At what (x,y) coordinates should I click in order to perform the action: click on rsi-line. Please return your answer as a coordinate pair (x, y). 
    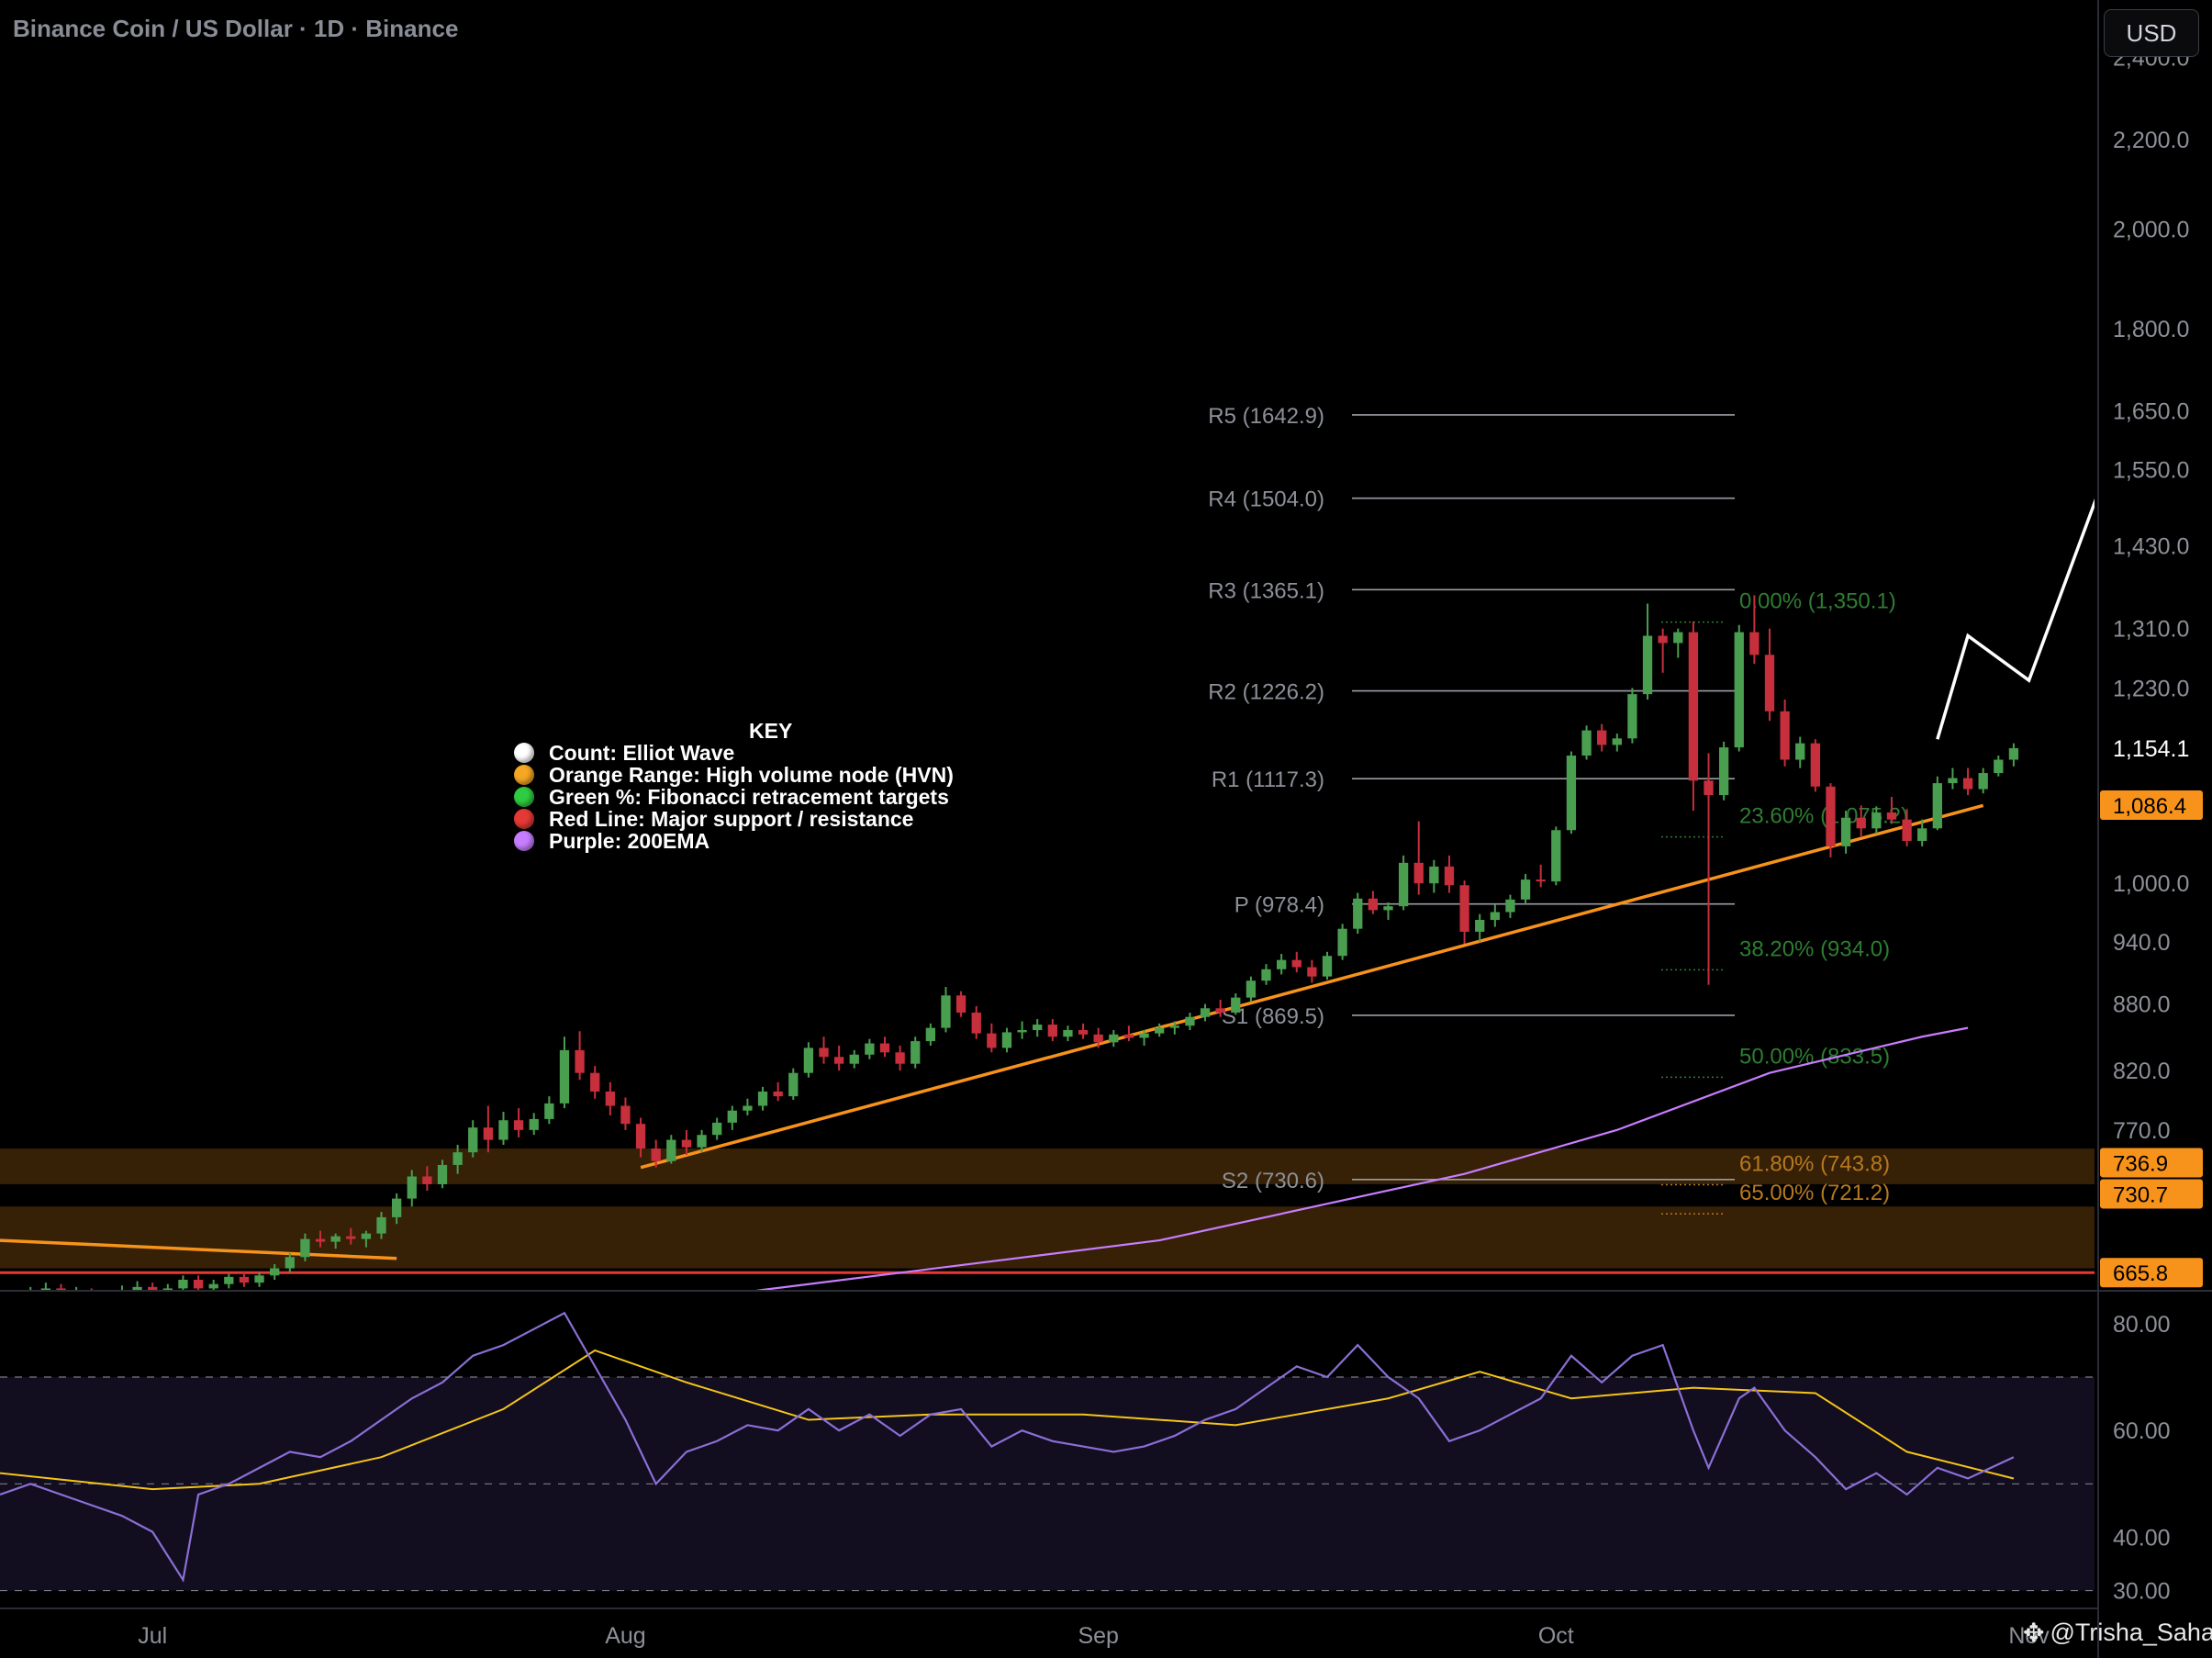
    Looking at the image, I should click on (1007, 1447).